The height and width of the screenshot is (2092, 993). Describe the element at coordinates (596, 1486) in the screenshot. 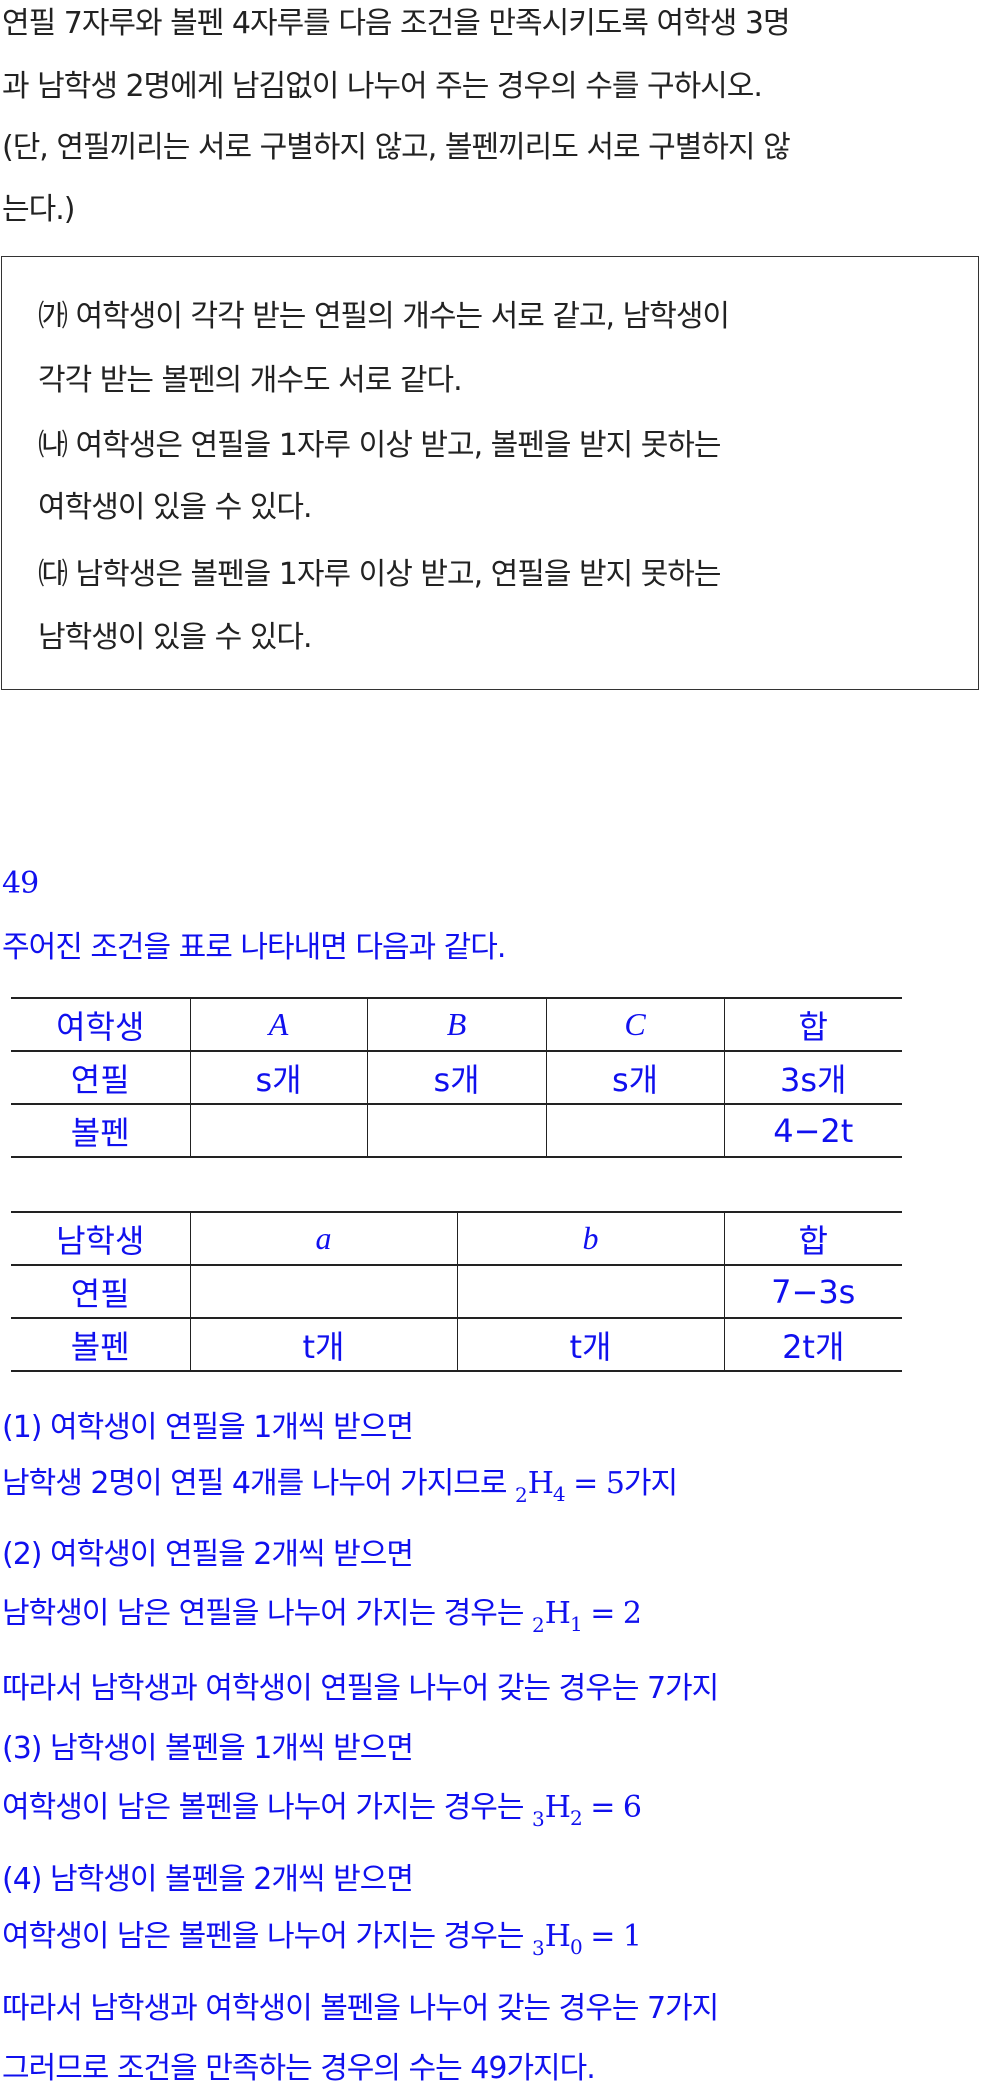

I see `combination-expression: 2H4 = 5가지` at that location.